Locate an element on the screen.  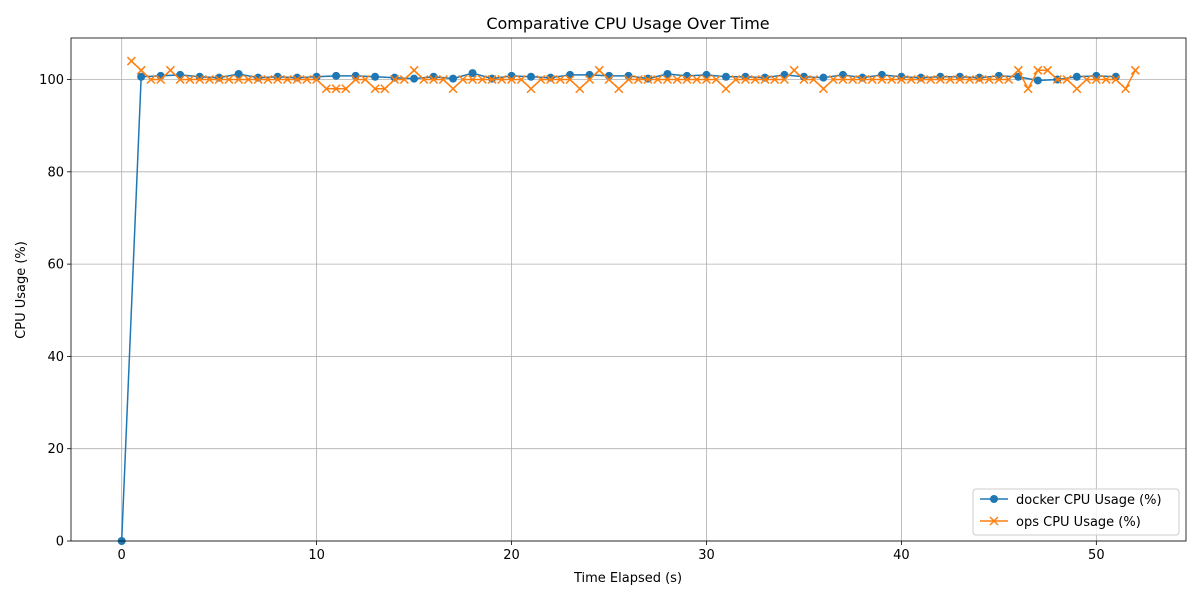
y-tick-label: 80 is located at coordinates (55, 172).